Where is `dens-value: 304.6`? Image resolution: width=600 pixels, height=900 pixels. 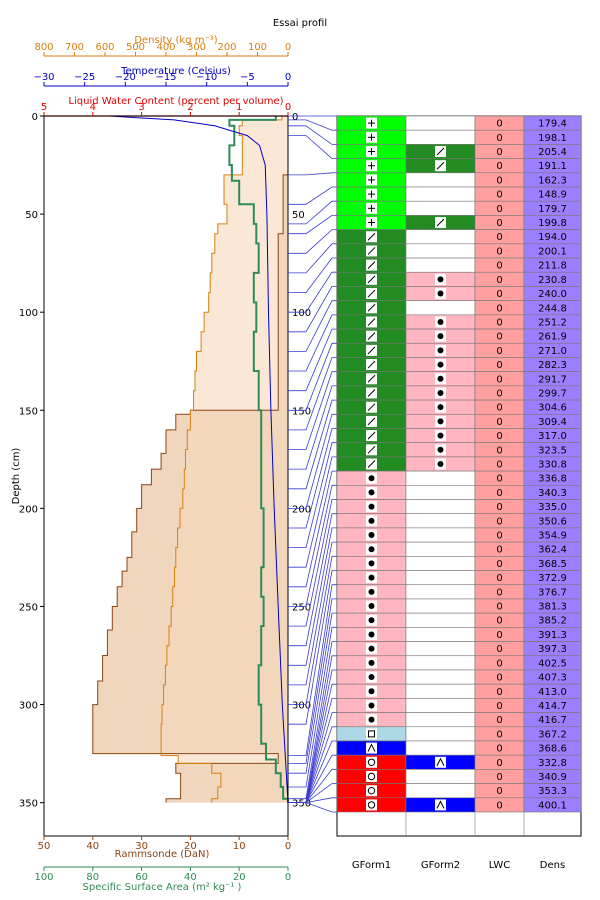
dens-value: 304.6 is located at coordinates (552, 408).